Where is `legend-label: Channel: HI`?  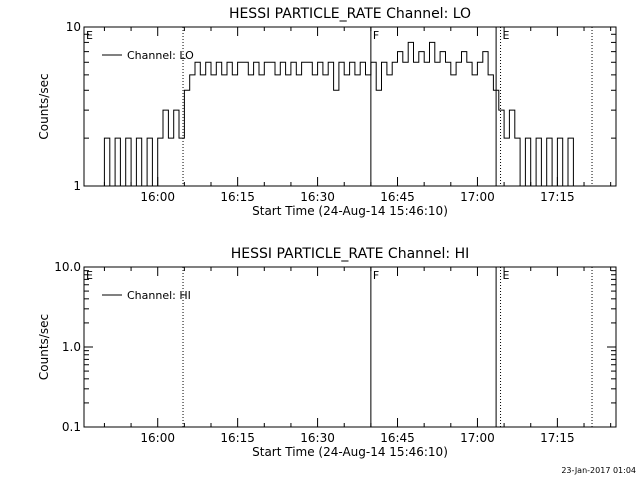 legend-label: Channel: HI is located at coordinates (159, 295).